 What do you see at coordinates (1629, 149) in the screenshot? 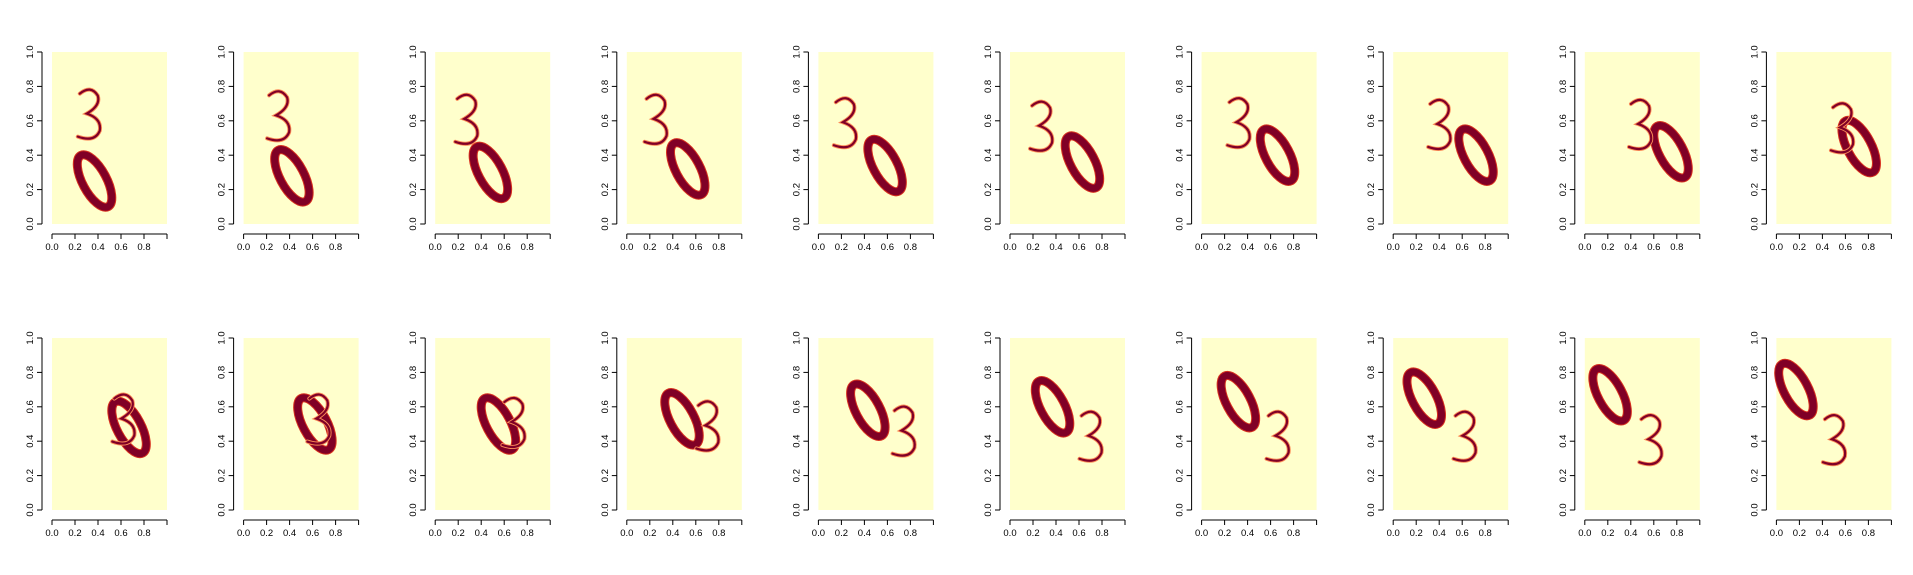
I see `panel-9: 0.0 0.2 0.4 0.6 0.8 0.0 0.2 0.4 0.6 0.8 1.0` at bounding box center [1629, 149].